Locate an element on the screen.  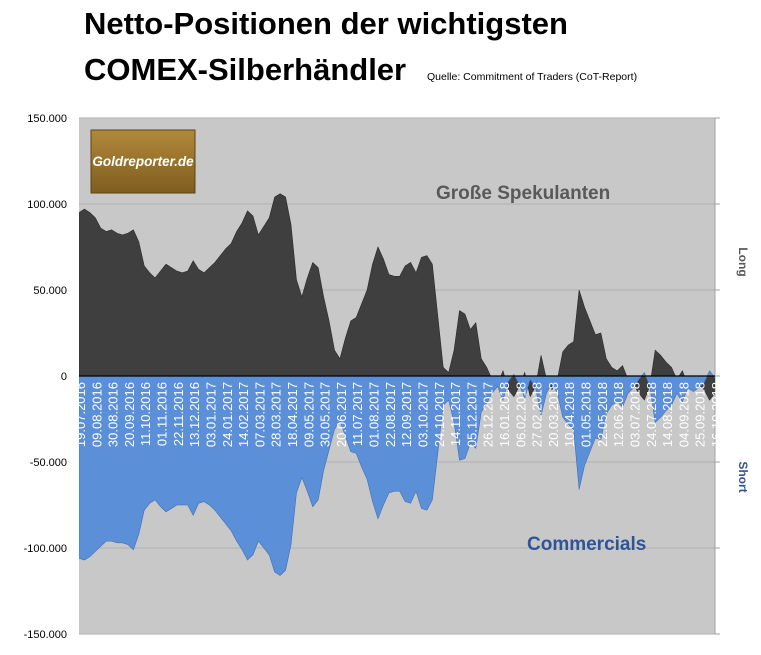
x-tick-label: 14.08.2018 is located at coordinates (667, 414).